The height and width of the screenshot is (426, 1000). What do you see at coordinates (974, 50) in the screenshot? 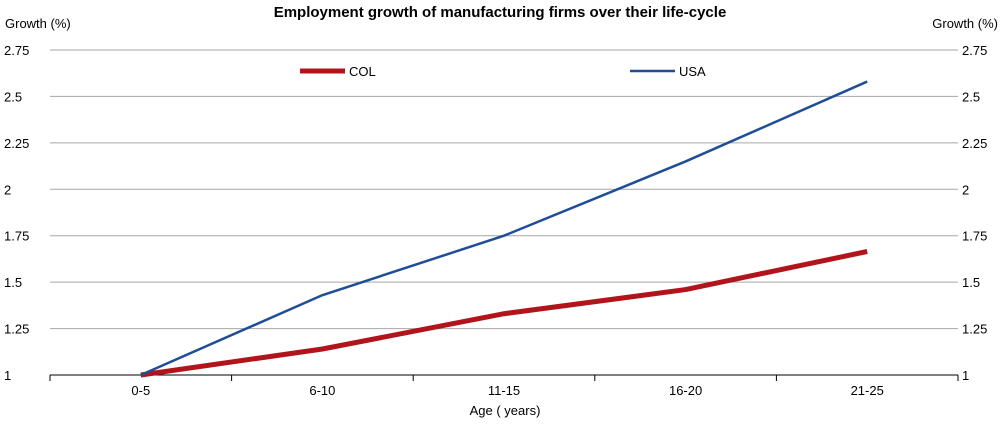
I see `y-tick-label-right: 2.75` at bounding box center [974, 50].